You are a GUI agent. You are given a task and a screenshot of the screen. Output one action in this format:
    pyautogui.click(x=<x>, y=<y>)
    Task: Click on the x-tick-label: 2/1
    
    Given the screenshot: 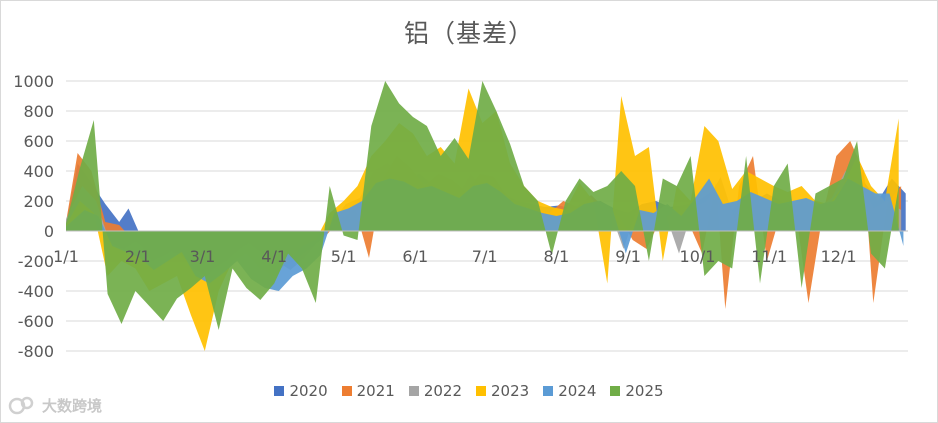 What is the action you would take?
    pyautogui.click(x=138, y=256)
    